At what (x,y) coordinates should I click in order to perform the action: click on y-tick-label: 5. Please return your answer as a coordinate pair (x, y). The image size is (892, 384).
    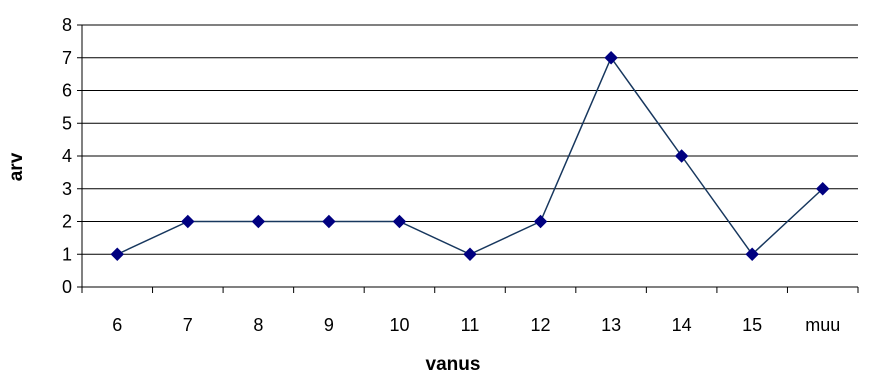
    Looking at the image, I should click on (67, 123).